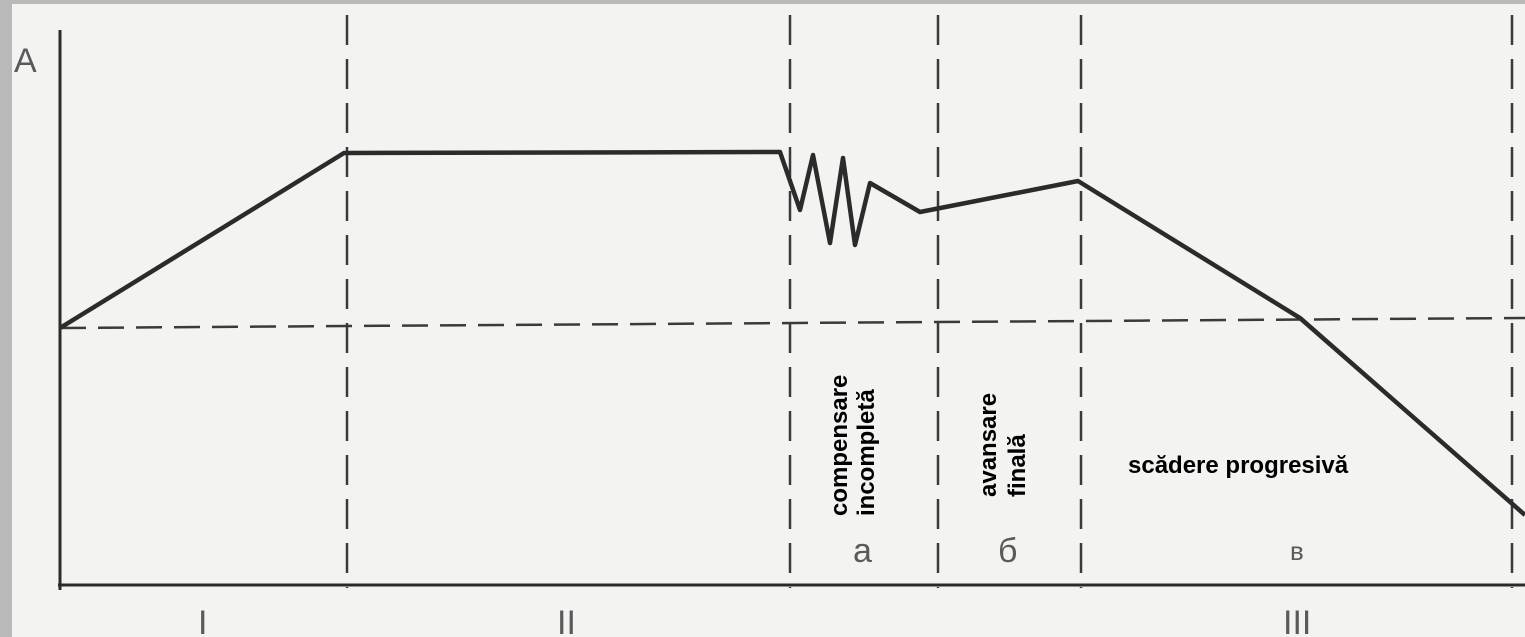  Describe the element at coordinates (862, 551) in the screenshot. I see `subphase-a-label: a` at that location.